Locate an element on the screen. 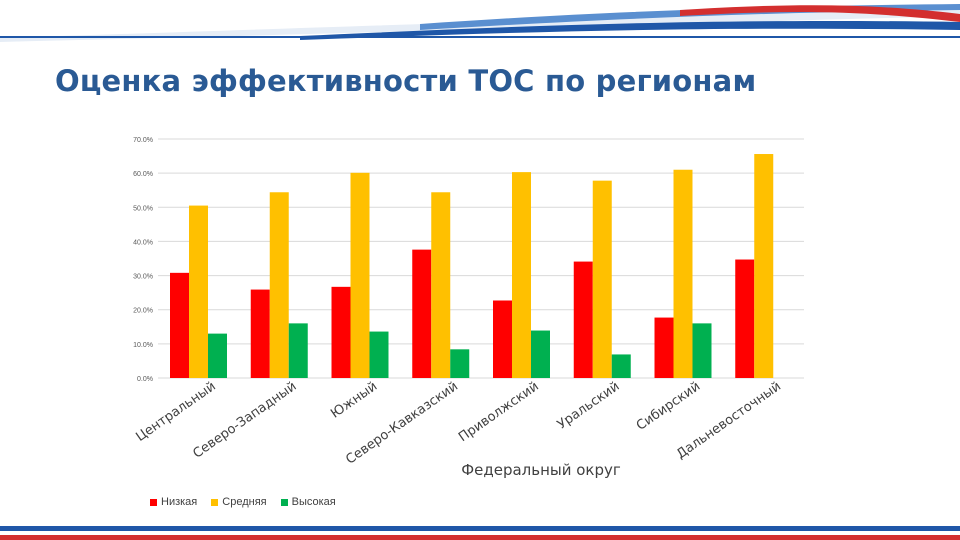 This screenshot has height=540, width=960. x-tick-label: Приволжский is located at coordinates (499, 412).